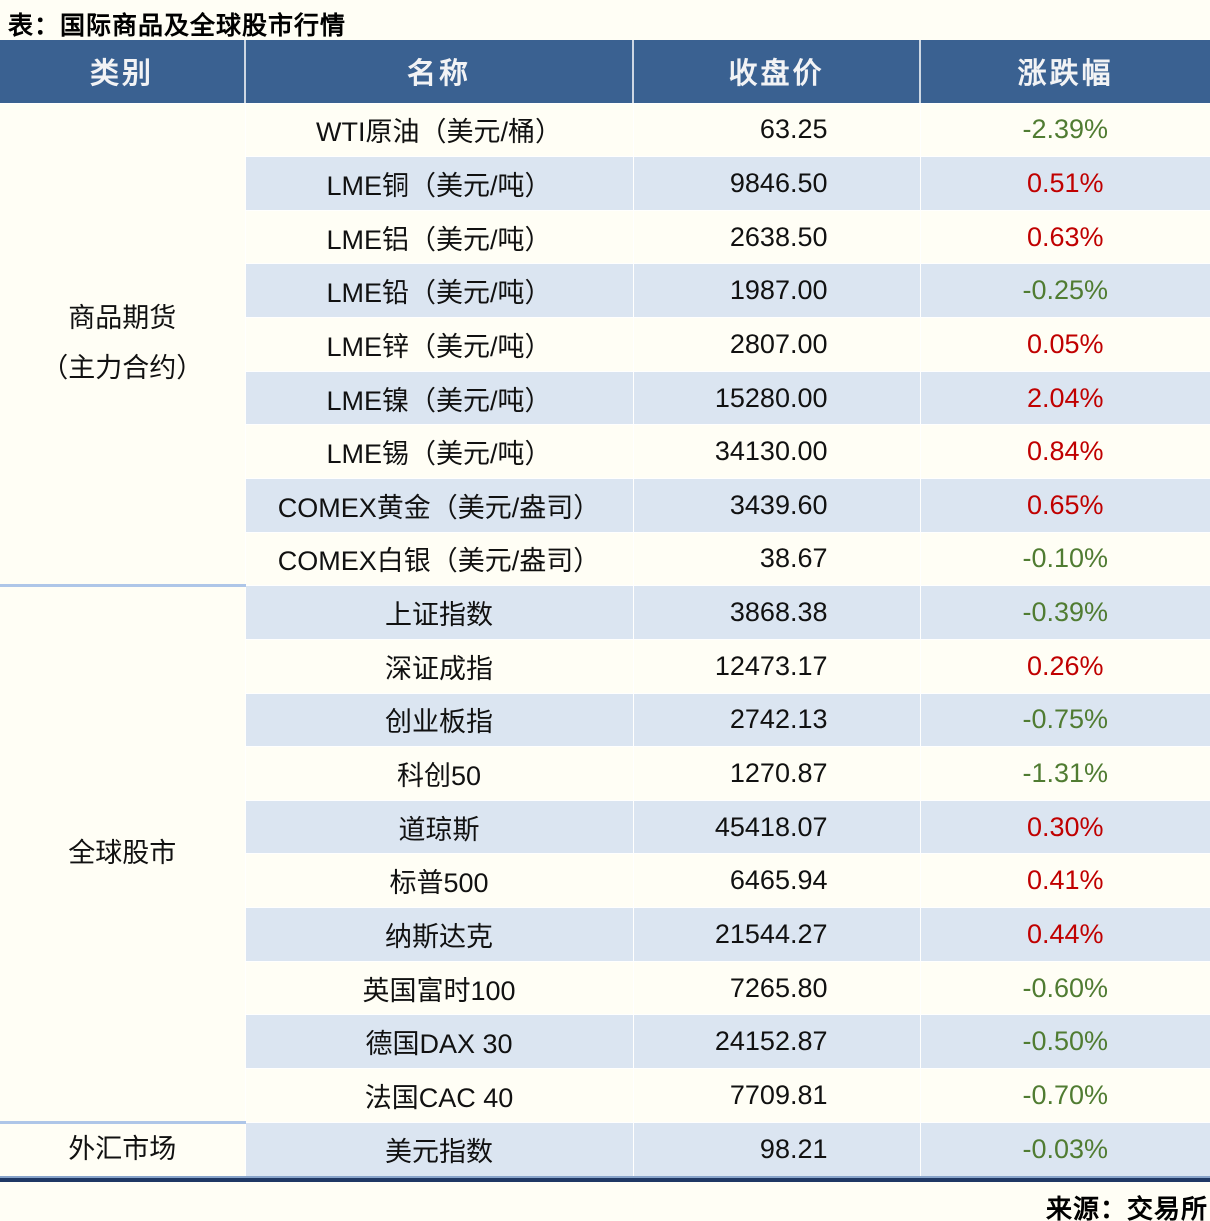 The height and width of the screenshot is (1221, 1210). I want to click on change-percent-cell: 0.30%, so click(1065, 826).